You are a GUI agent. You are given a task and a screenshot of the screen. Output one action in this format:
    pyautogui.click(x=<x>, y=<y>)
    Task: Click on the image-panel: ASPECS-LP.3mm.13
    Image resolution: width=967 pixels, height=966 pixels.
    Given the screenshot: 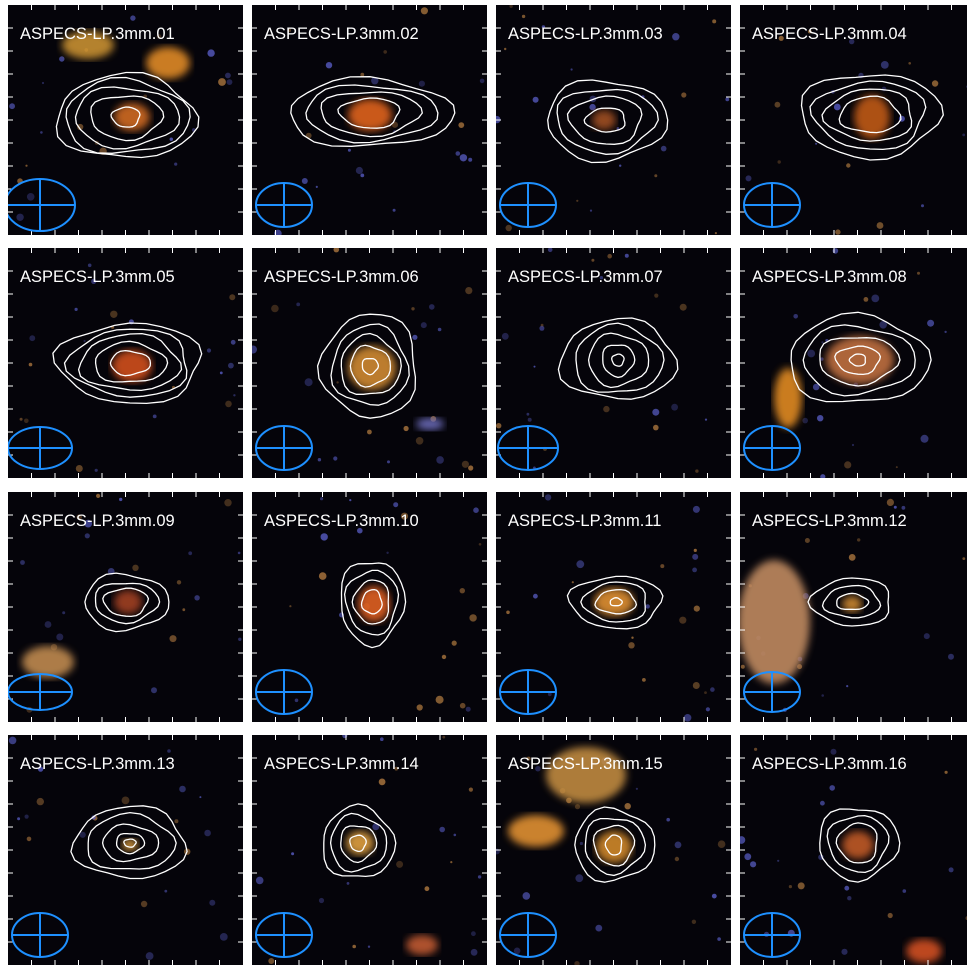 What is the action you would take?
    pyautogui.click(x=125, y=850)
    